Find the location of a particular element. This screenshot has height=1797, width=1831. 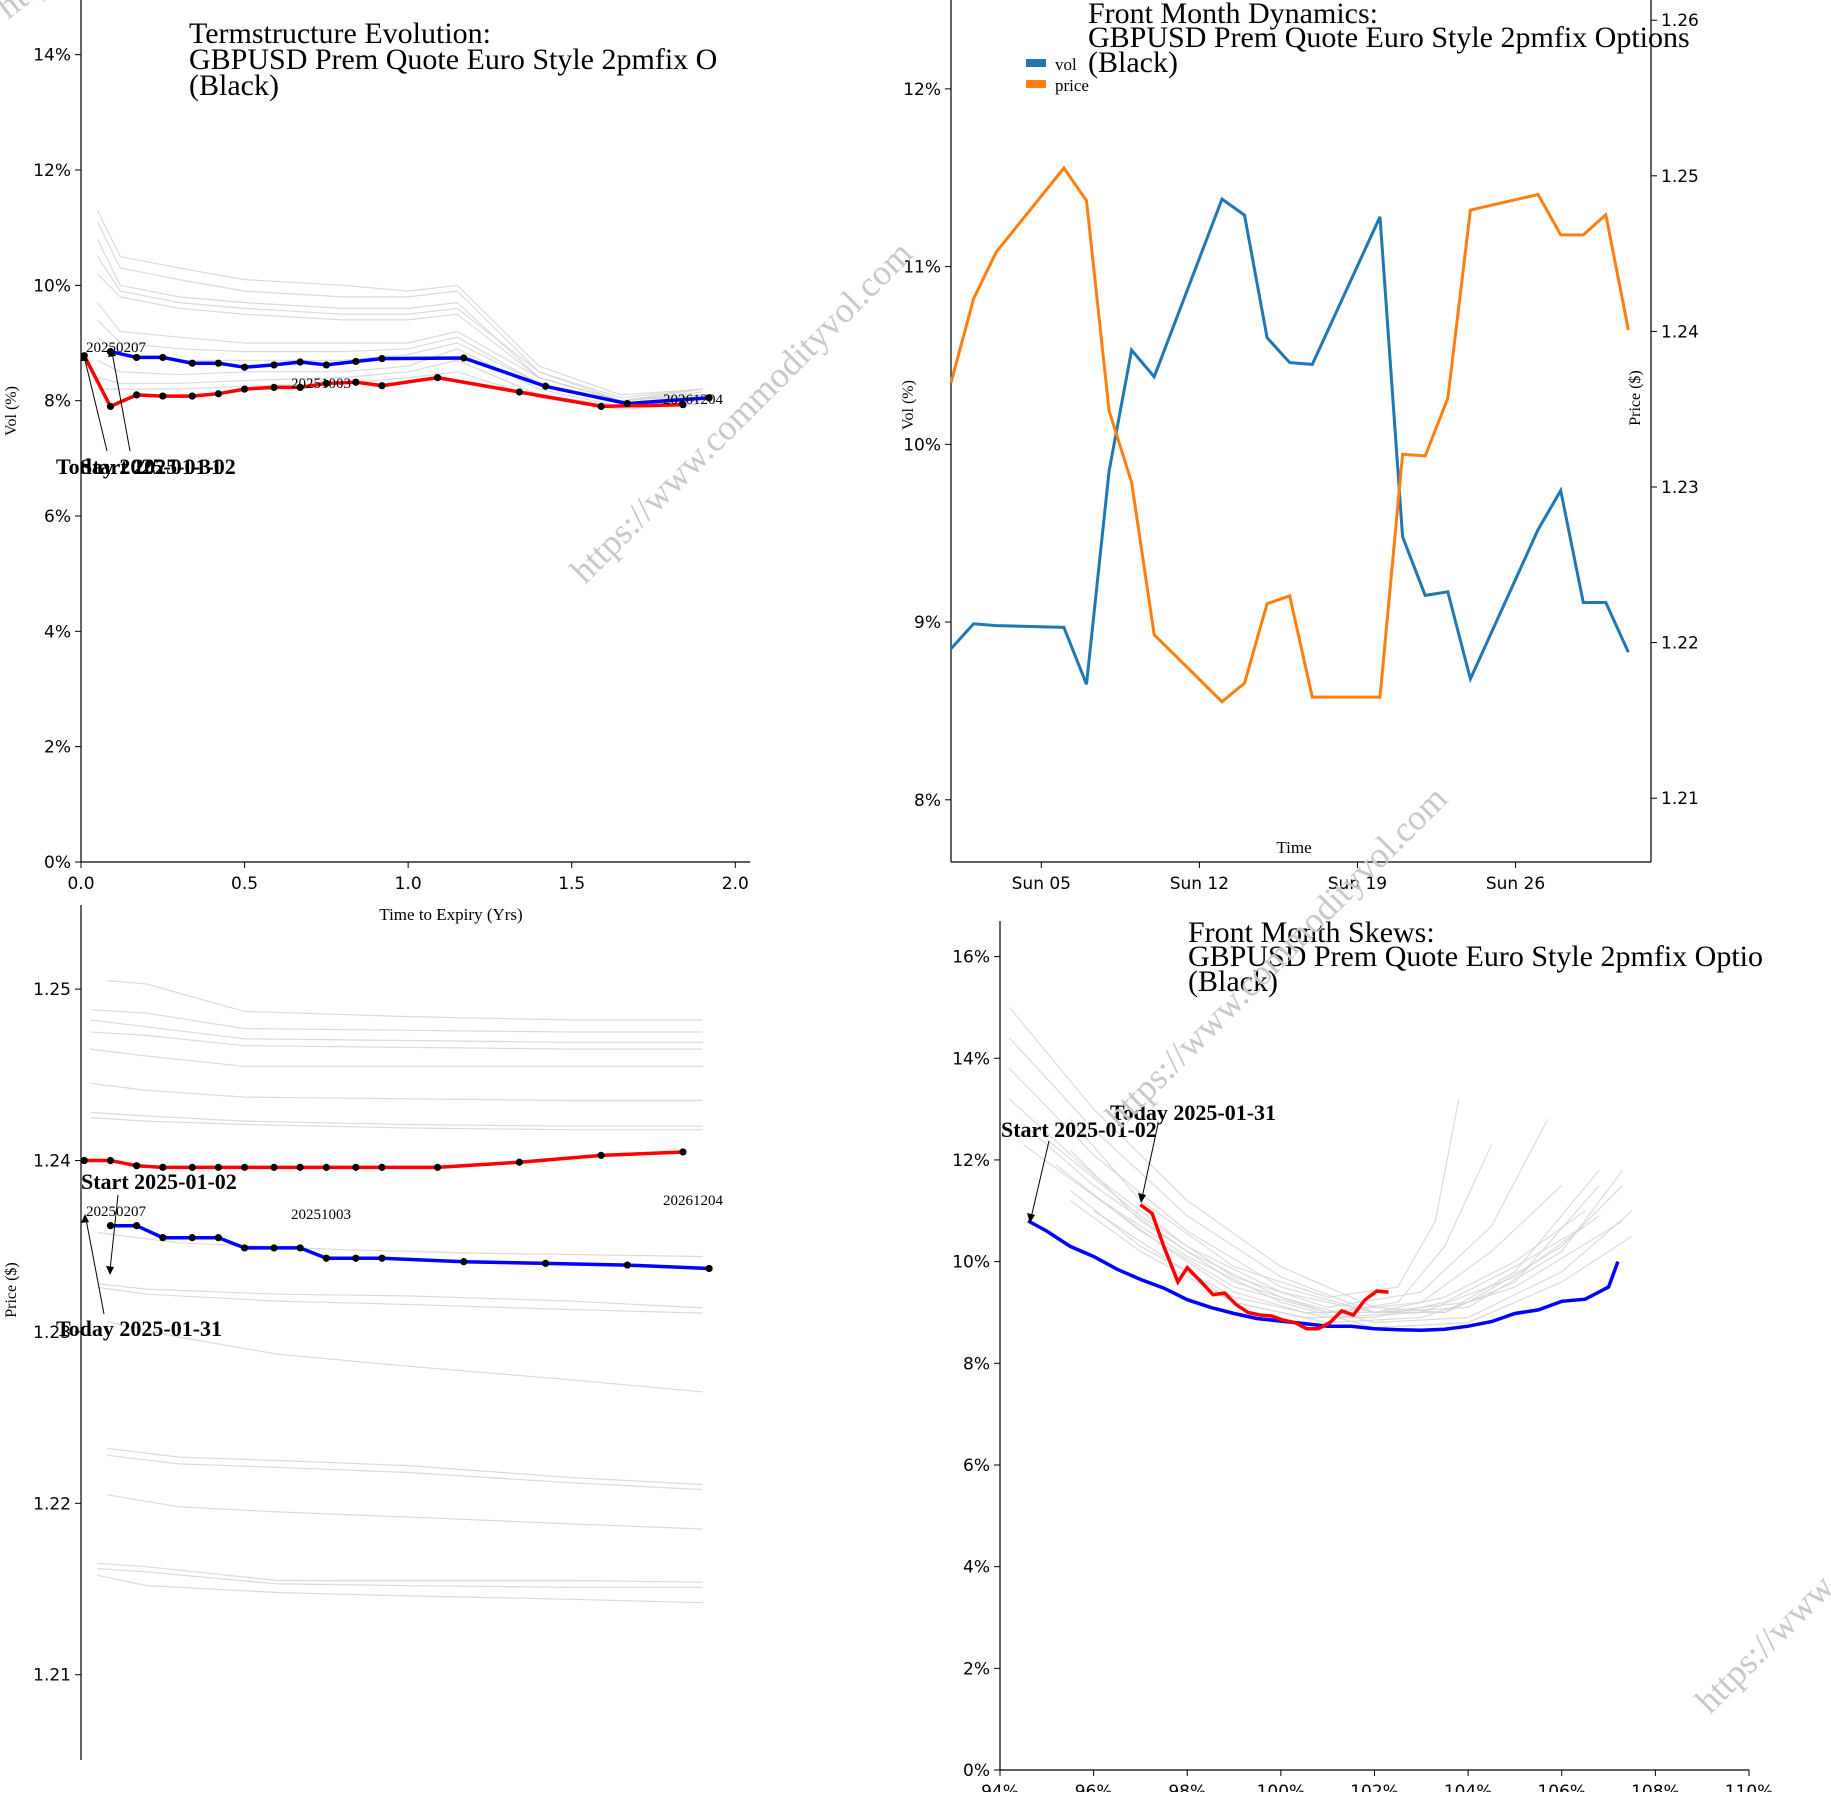

skew-y-tick-label: 0% is located at coordinates (976, 1771).